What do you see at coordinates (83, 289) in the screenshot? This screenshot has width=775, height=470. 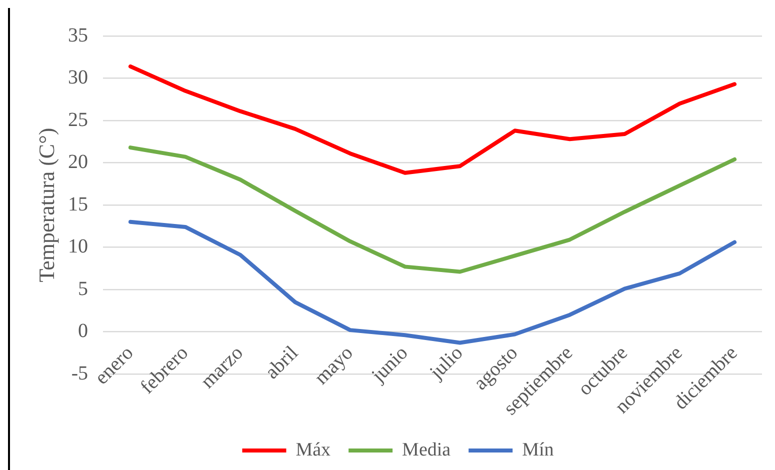 I see `y-tick-label: 5` at bounding box center [83, 289].